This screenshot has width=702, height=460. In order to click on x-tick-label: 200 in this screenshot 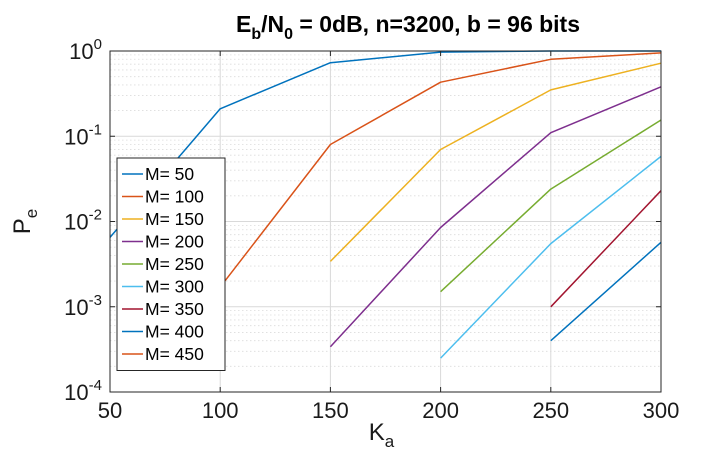, I will do `click(440, 410)`.